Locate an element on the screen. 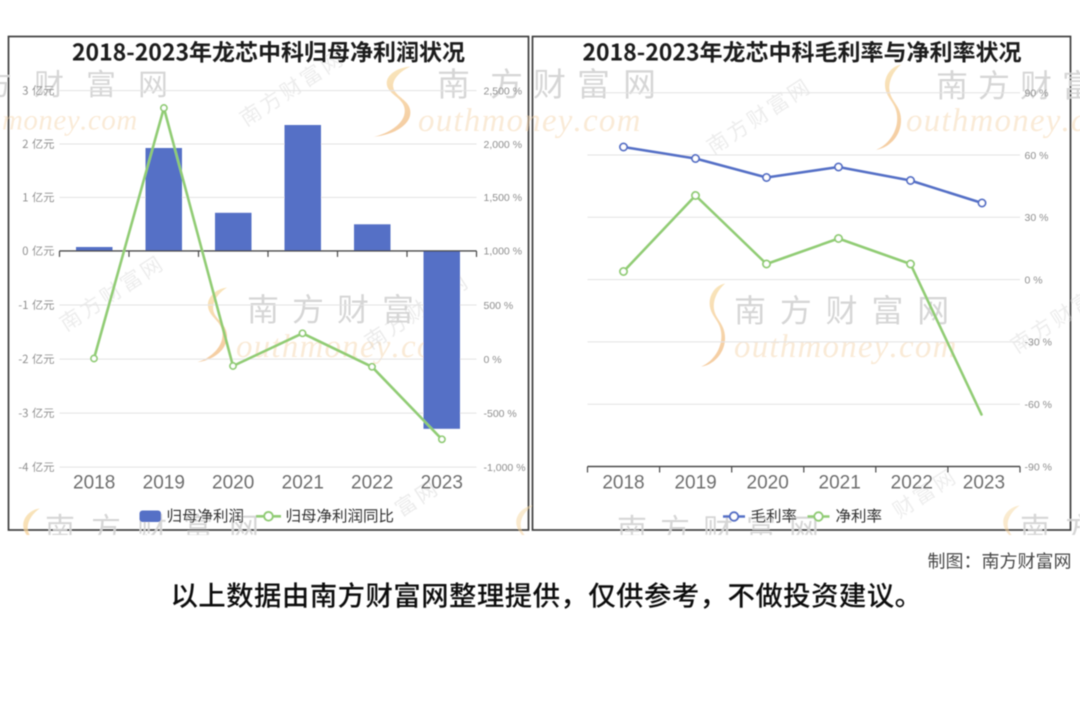 The width and height of the screenshot is (1080, 720). svg-text: 1,500 % is located at coordinates (503, 198).